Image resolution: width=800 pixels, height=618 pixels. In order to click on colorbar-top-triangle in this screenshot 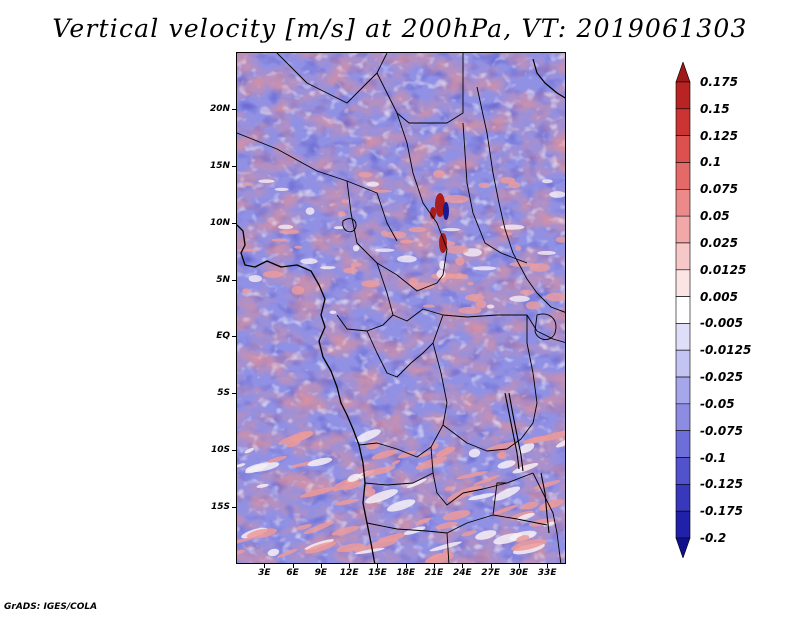, I will do `click(683, 72)`.